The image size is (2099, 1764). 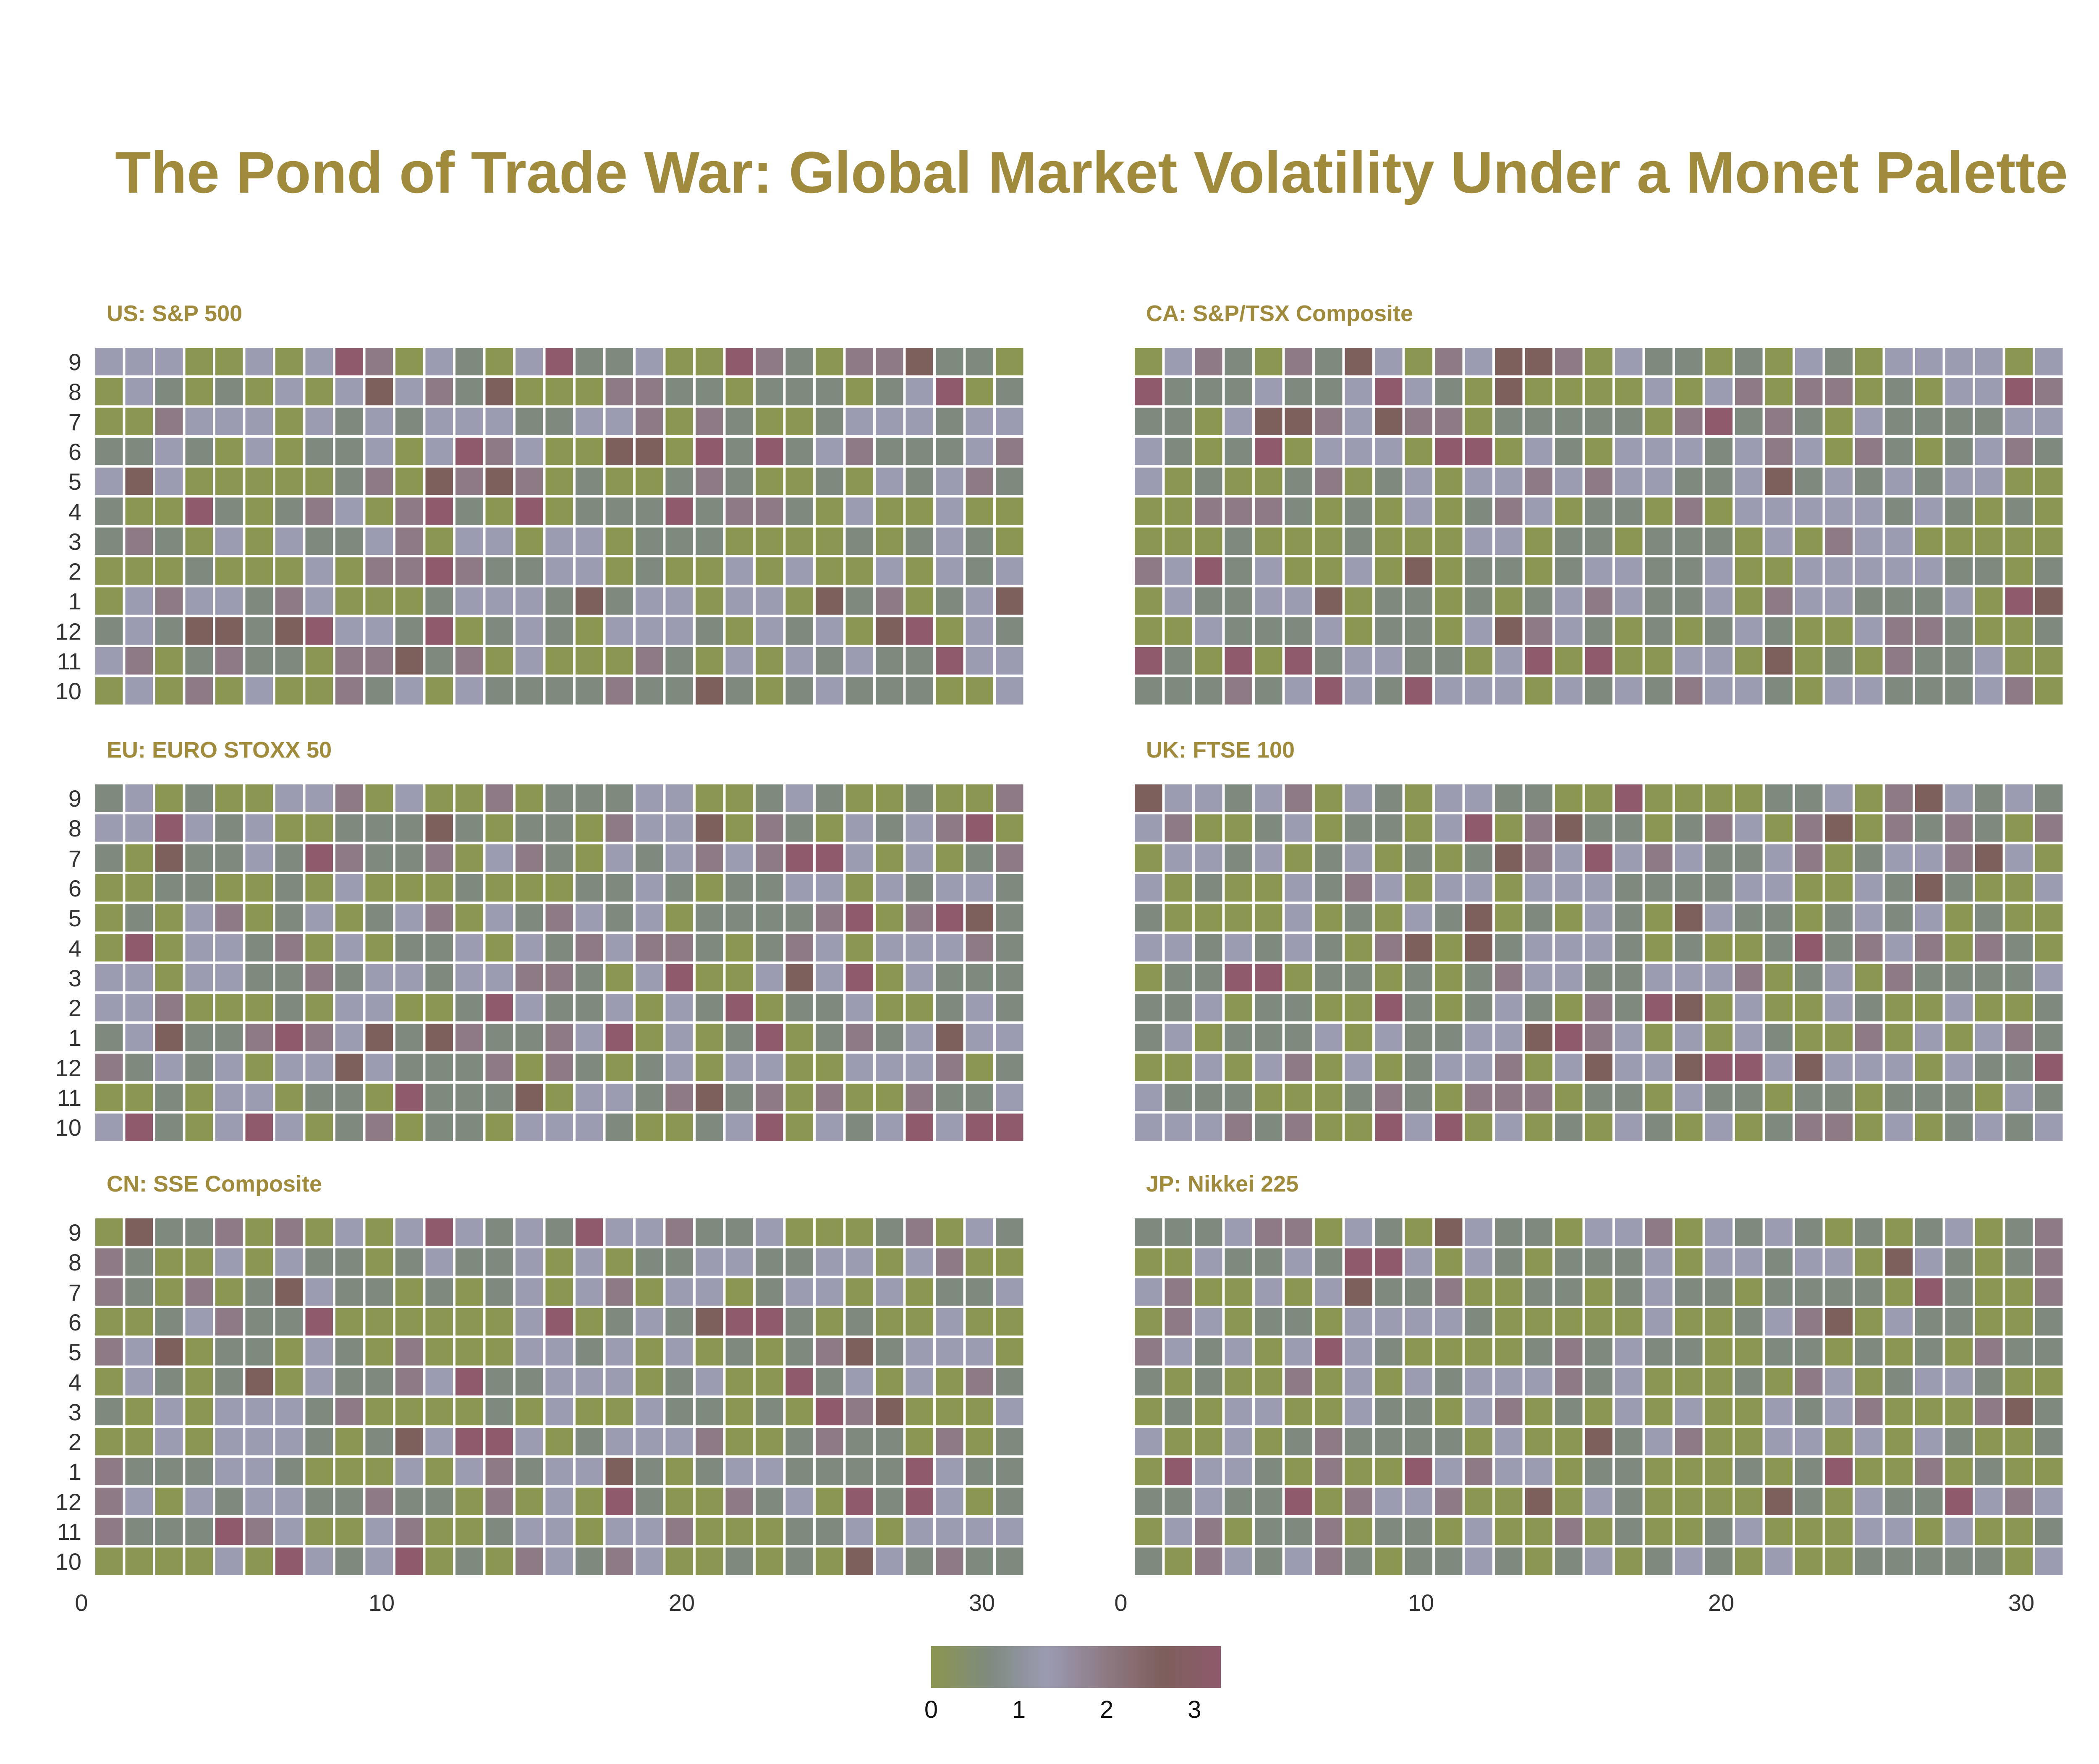 I want to click on heatmap-grid, so click(x=1599, y=1396).